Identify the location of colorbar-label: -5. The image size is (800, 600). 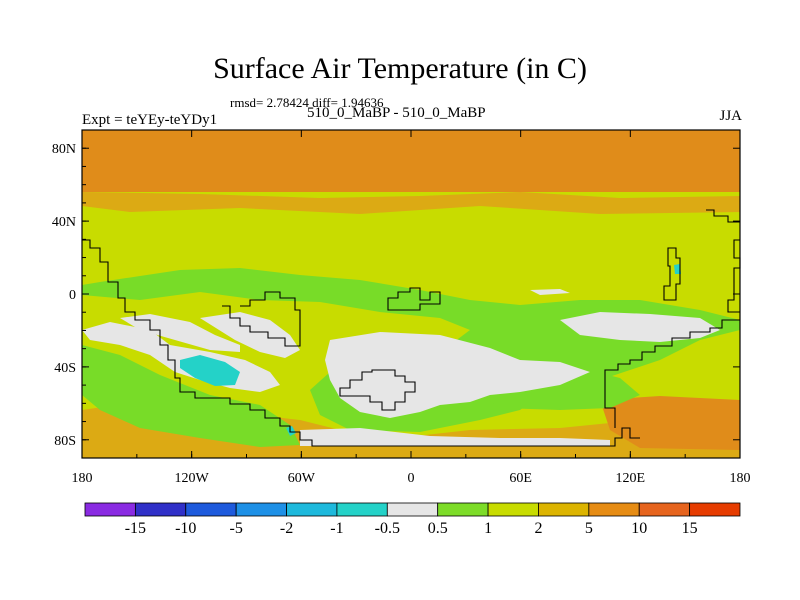
(235, 528).